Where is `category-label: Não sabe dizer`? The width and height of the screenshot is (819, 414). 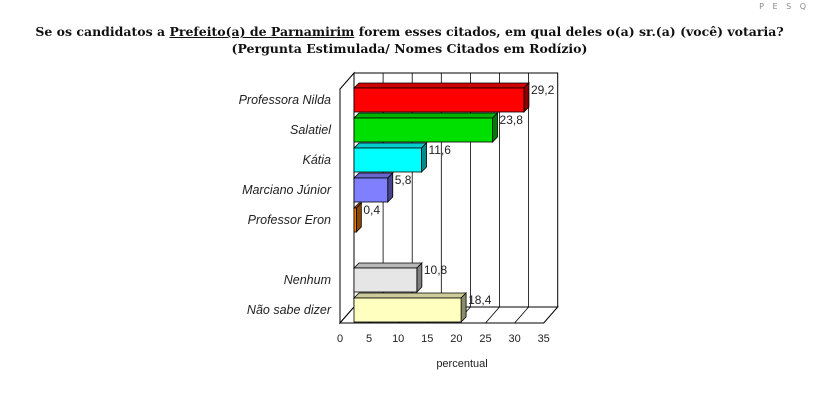
category-label: Não sabe dizer is located at coordinates (289, 310).